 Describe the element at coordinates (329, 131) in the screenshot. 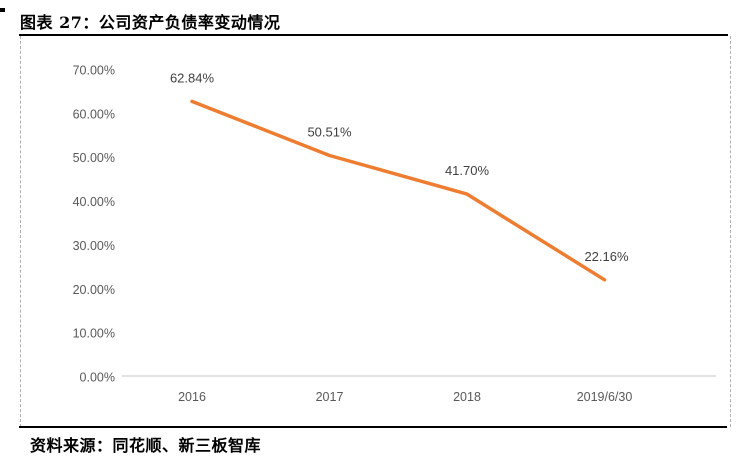

I see `data-point-label: 50.51%` at that location.